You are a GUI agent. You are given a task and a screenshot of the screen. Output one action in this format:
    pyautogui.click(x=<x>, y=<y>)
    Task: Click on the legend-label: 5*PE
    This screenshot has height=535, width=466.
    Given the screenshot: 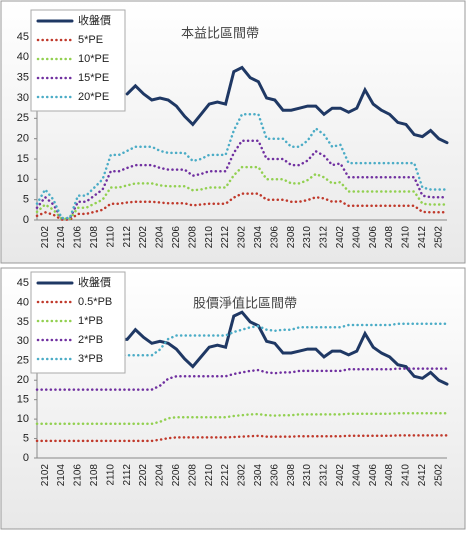 What is the action you would take?
    pyautogui.click(x=90, y=40)
    